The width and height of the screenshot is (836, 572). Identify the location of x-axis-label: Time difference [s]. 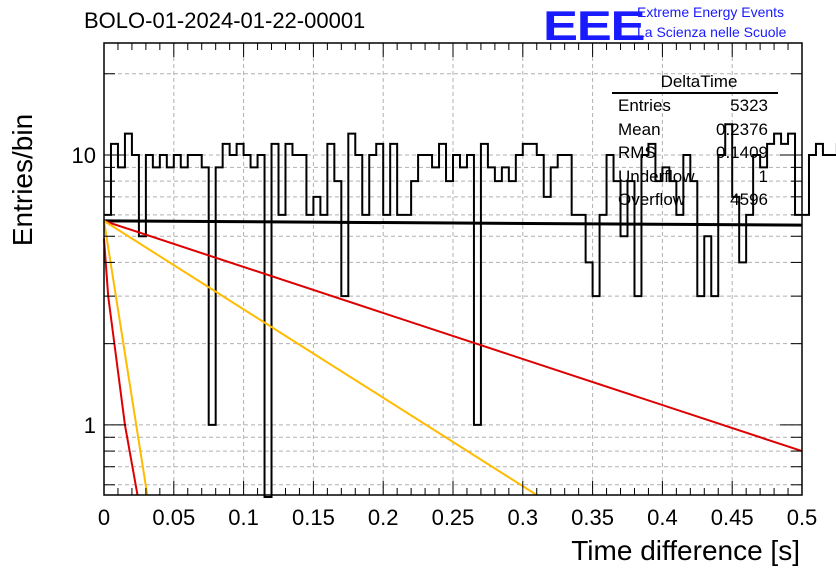
(685, 550).